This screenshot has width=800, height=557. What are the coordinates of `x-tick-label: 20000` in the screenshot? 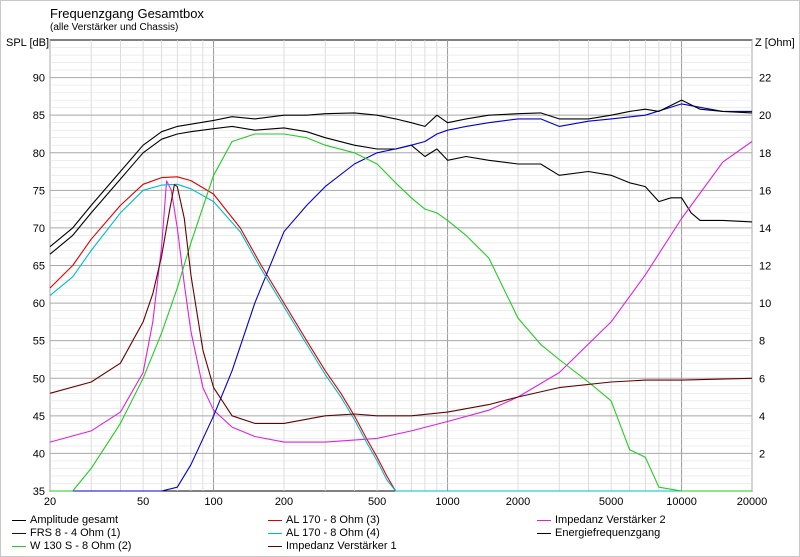 It's located at (752, 502).